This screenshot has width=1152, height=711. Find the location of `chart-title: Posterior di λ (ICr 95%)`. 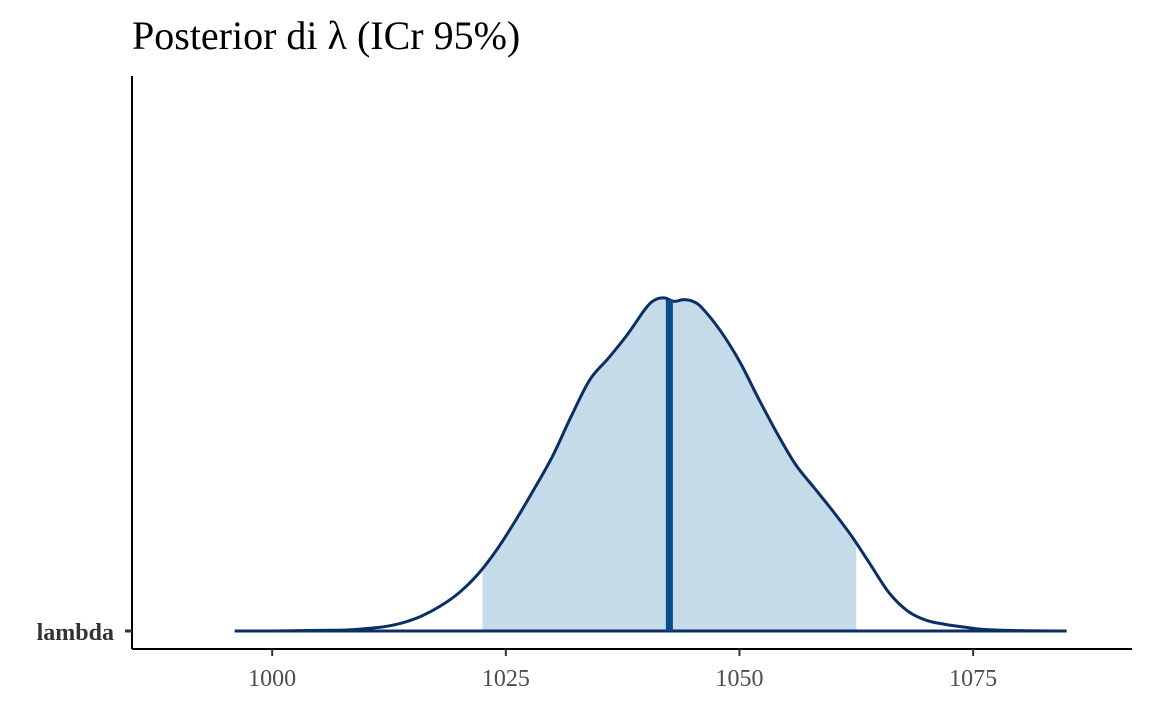

chart-title: Posterior di λ (ICr 95%) is located at coordinates (326, 35).